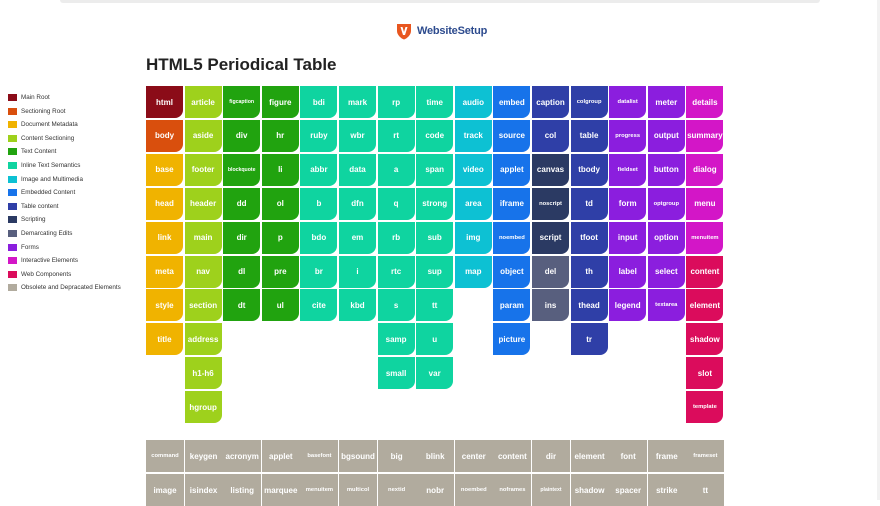 This screenshot has height=506, width=880. Describe the element at coordinates (203, 373) in the screenshot. I see `element-tile-h1-h6: h1-h6` at that location.